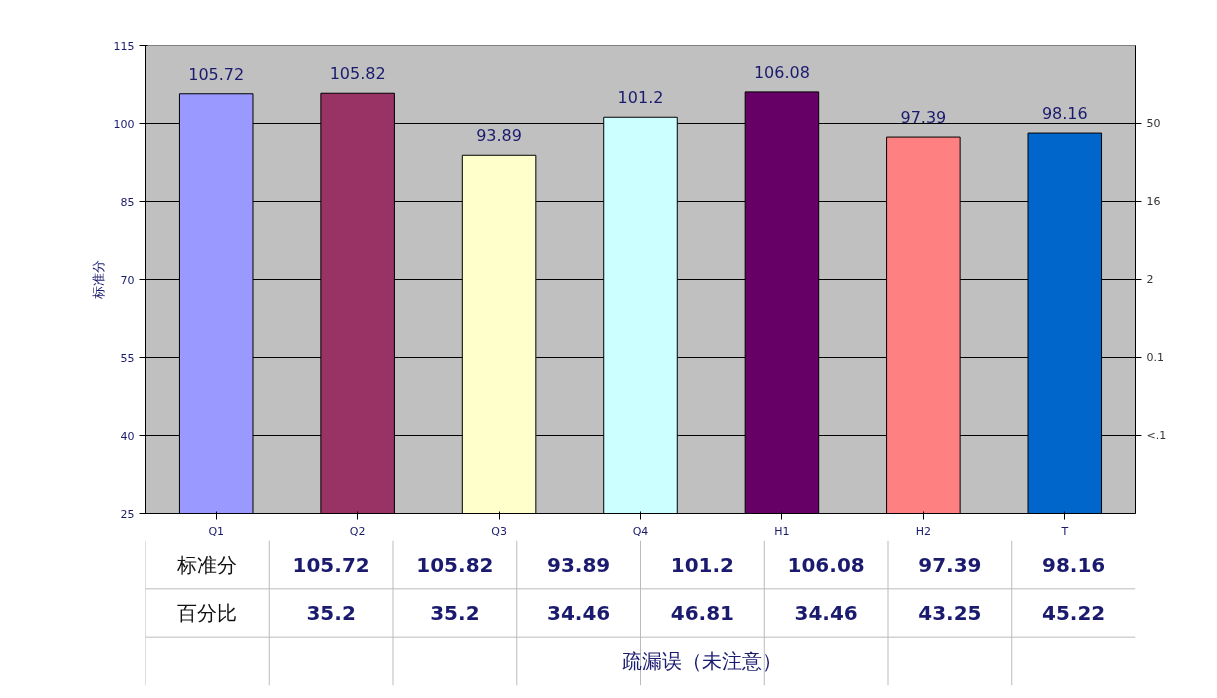 This screenshot has height=698, width=1217. I want to click on data-label: 106.08, so click(781, 72).